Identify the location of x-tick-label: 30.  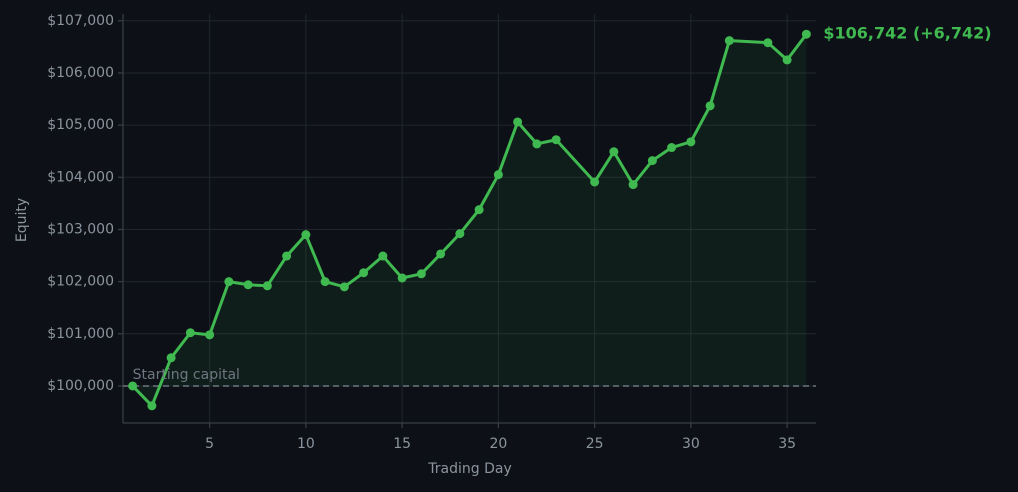
(691, 444).